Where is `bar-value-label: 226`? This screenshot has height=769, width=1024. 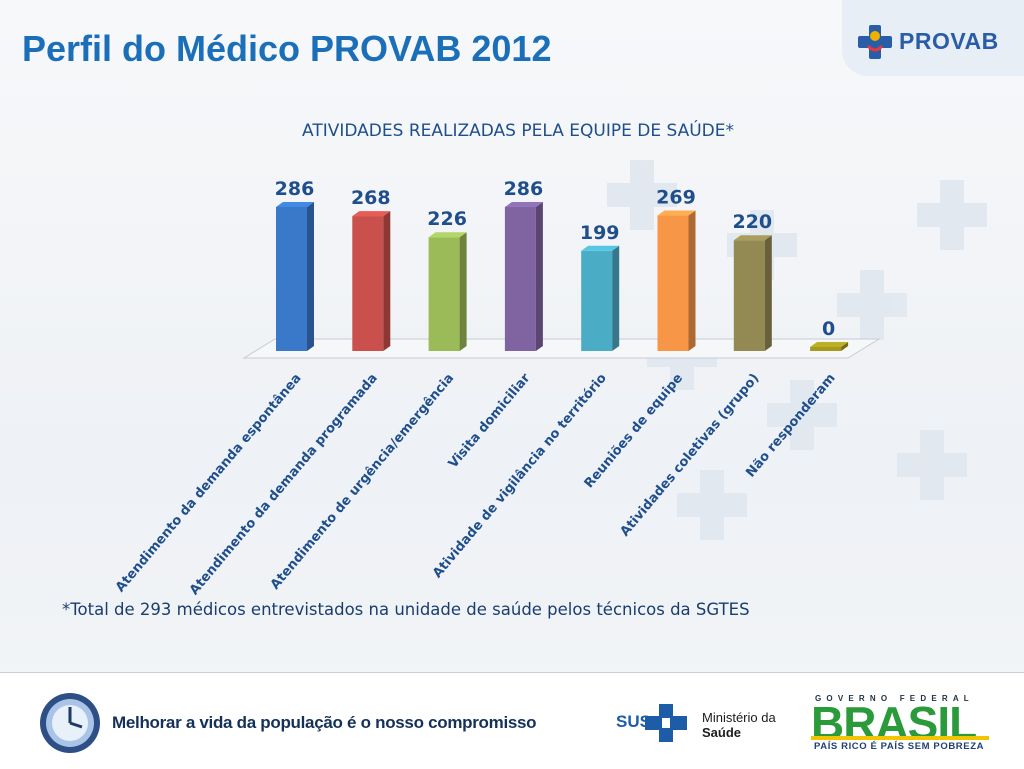
bar-value-label: 226 is located at coordinates (447, 219).